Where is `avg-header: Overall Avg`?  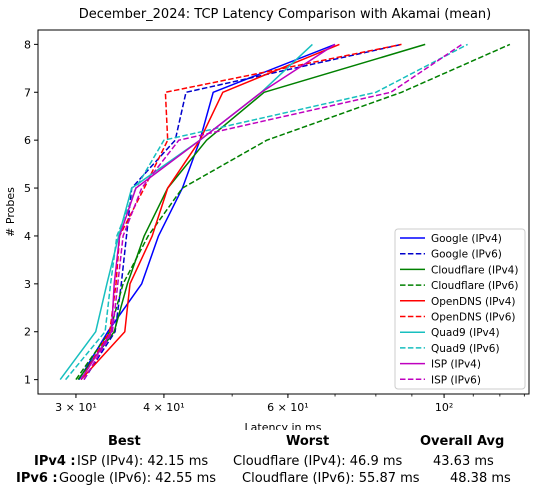
avg-header: Overall Avg is located at coordinates (462, 441).